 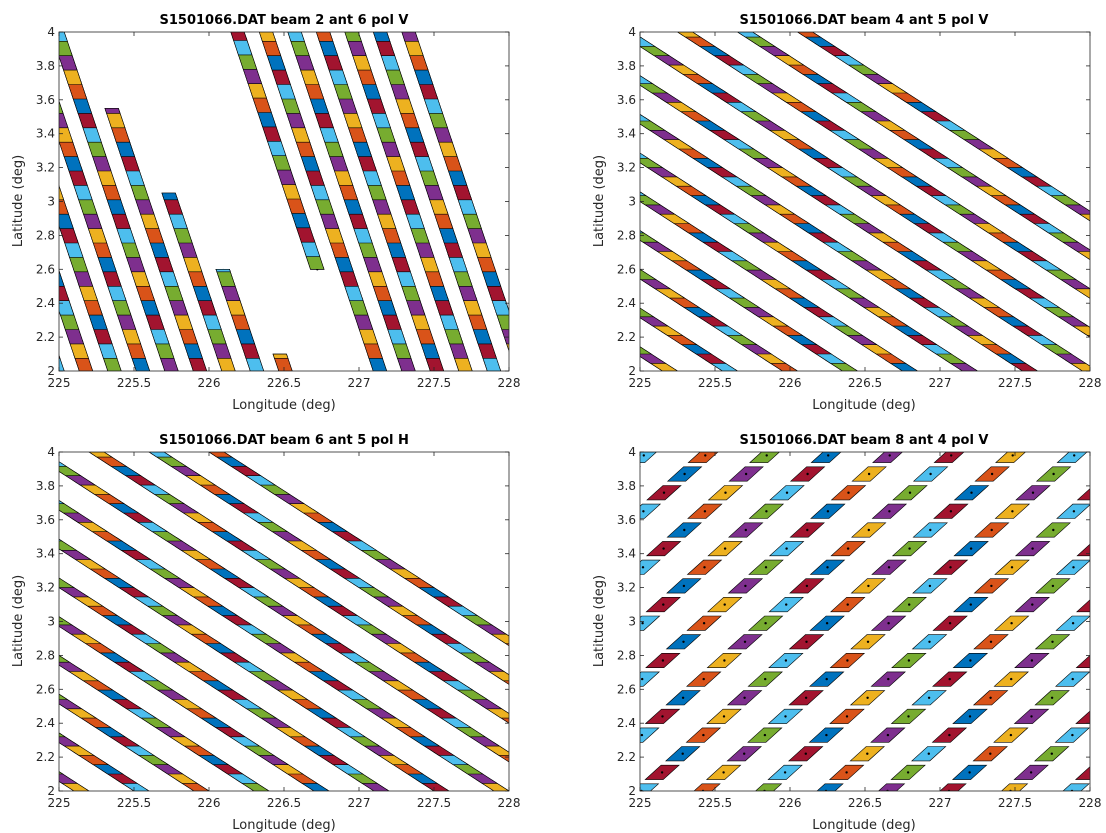 I want to click on panel-3-title: S1501066.DAT beam 6 ant 5 pol H, so click(x=284, y=440).